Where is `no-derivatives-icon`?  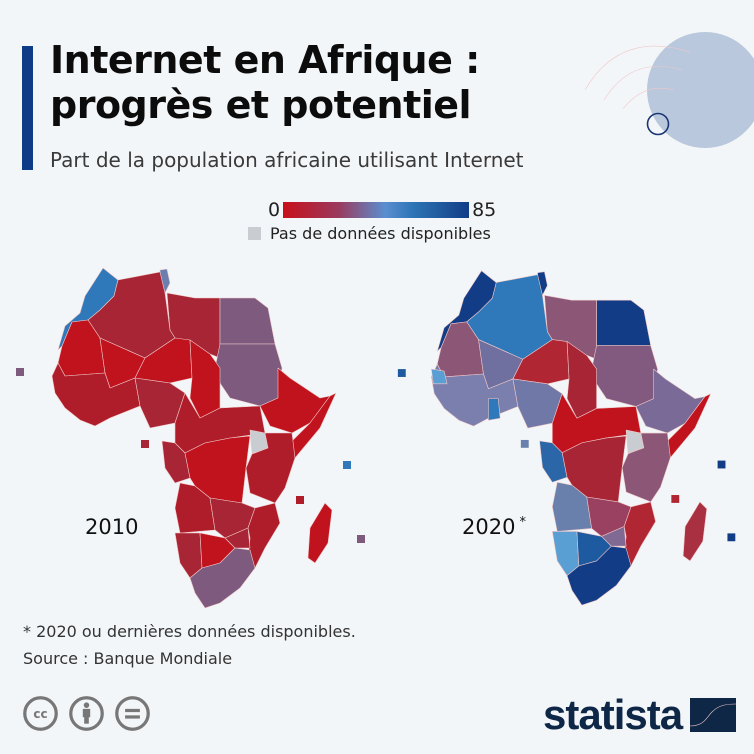 no-derivatives-icon is located at coordinates (132, 713).